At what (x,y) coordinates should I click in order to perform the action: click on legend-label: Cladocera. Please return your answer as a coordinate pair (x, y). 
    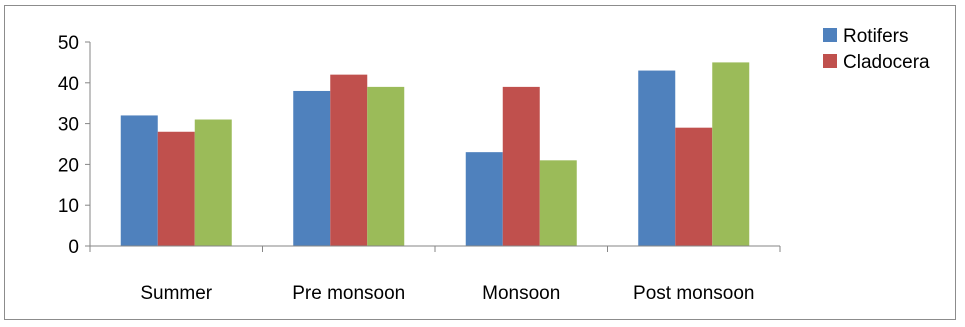
    Looking at the image, I should click on (886, 62).